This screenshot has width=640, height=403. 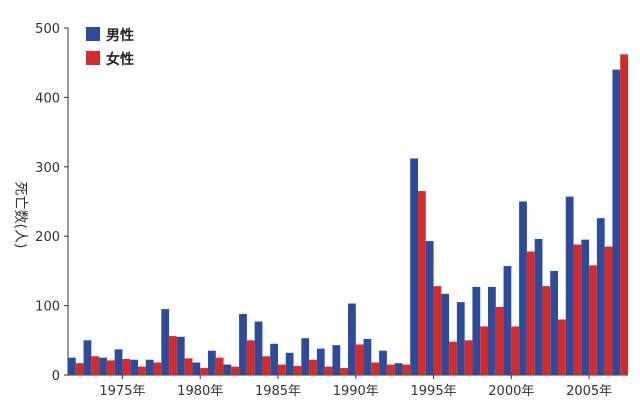 I want to click on bar-female-1984, so click(x=266, y=365).